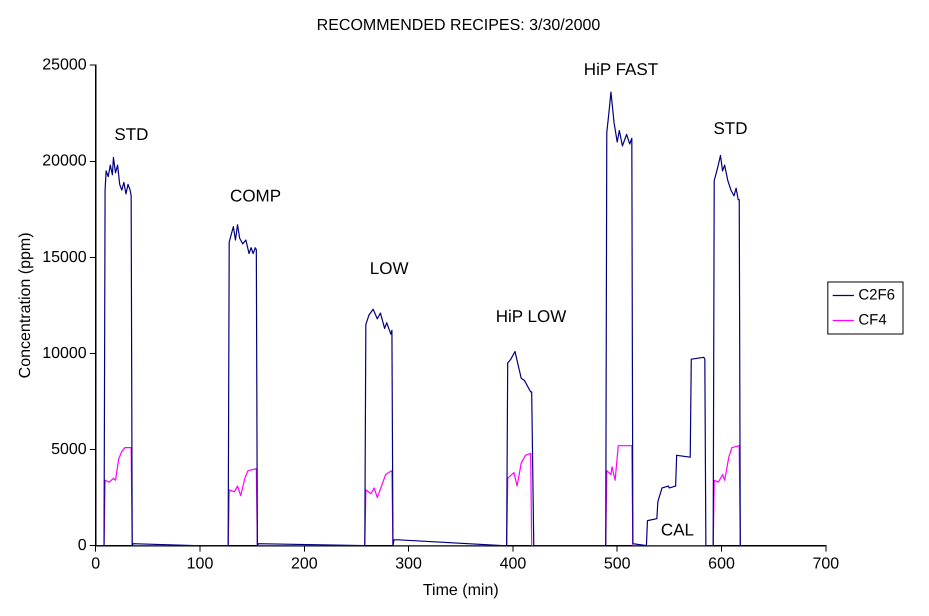 The width and height of the screenshot is (929, 616). Describe the element at coordinates (82, 545) in the screenshot. I see `y-tick-label: 0` at that location.